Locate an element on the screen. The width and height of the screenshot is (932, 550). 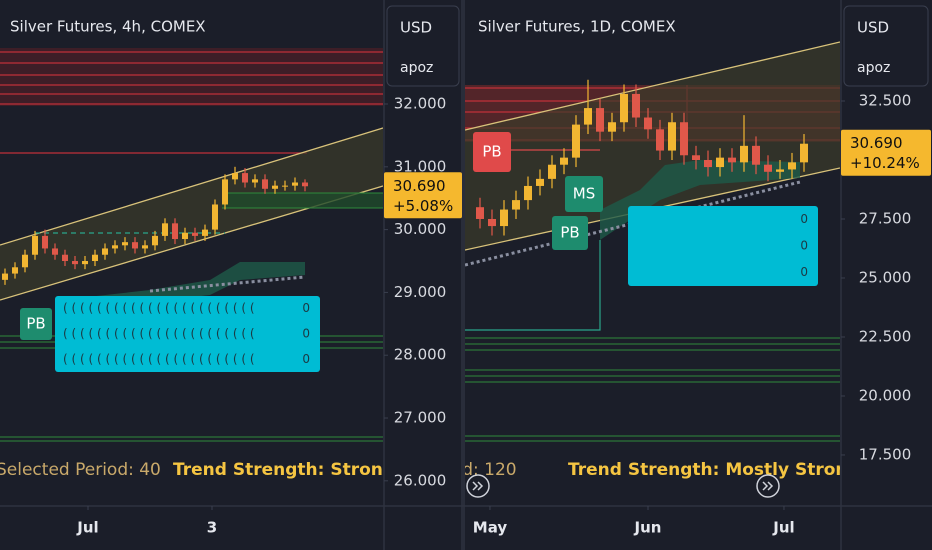
y-tick-label: 22.500 is located at coordinates (885, 336).